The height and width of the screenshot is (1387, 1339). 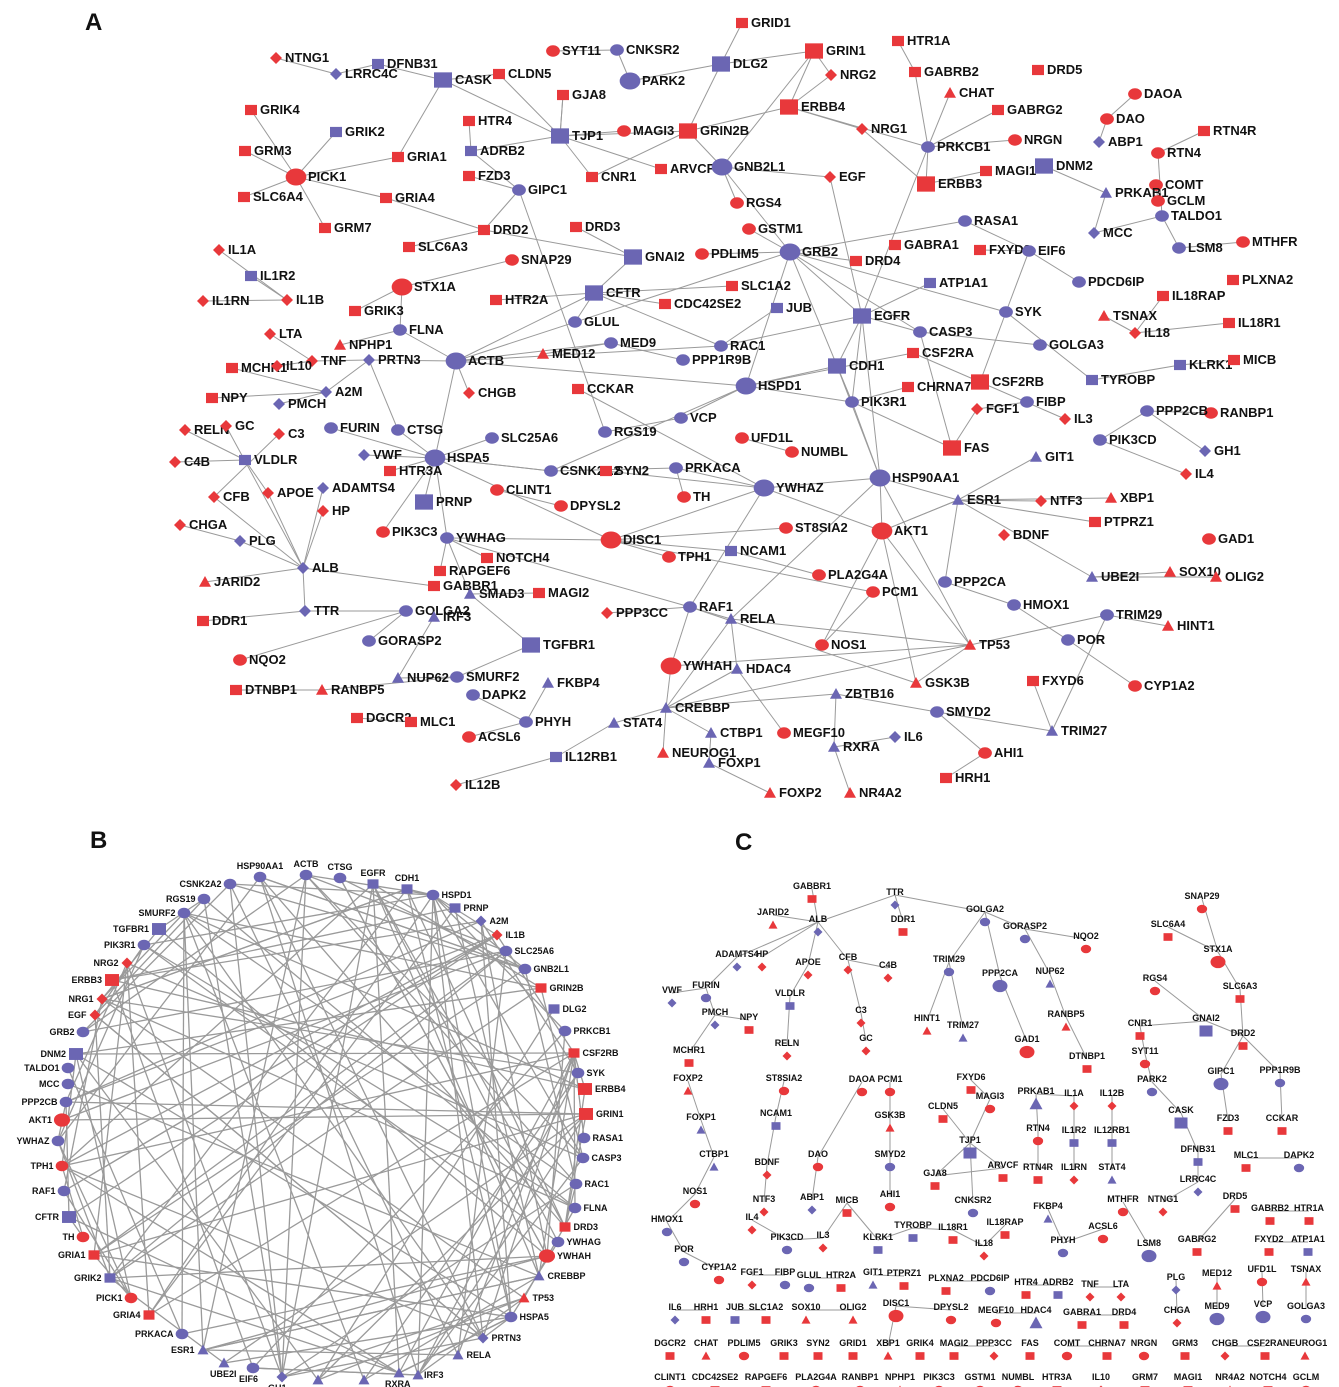 What do you see at coordinates (567, 1276) in the screenshot?
I see `label-b-crebbp: CREBBP` at bounding box center [567, 1276].